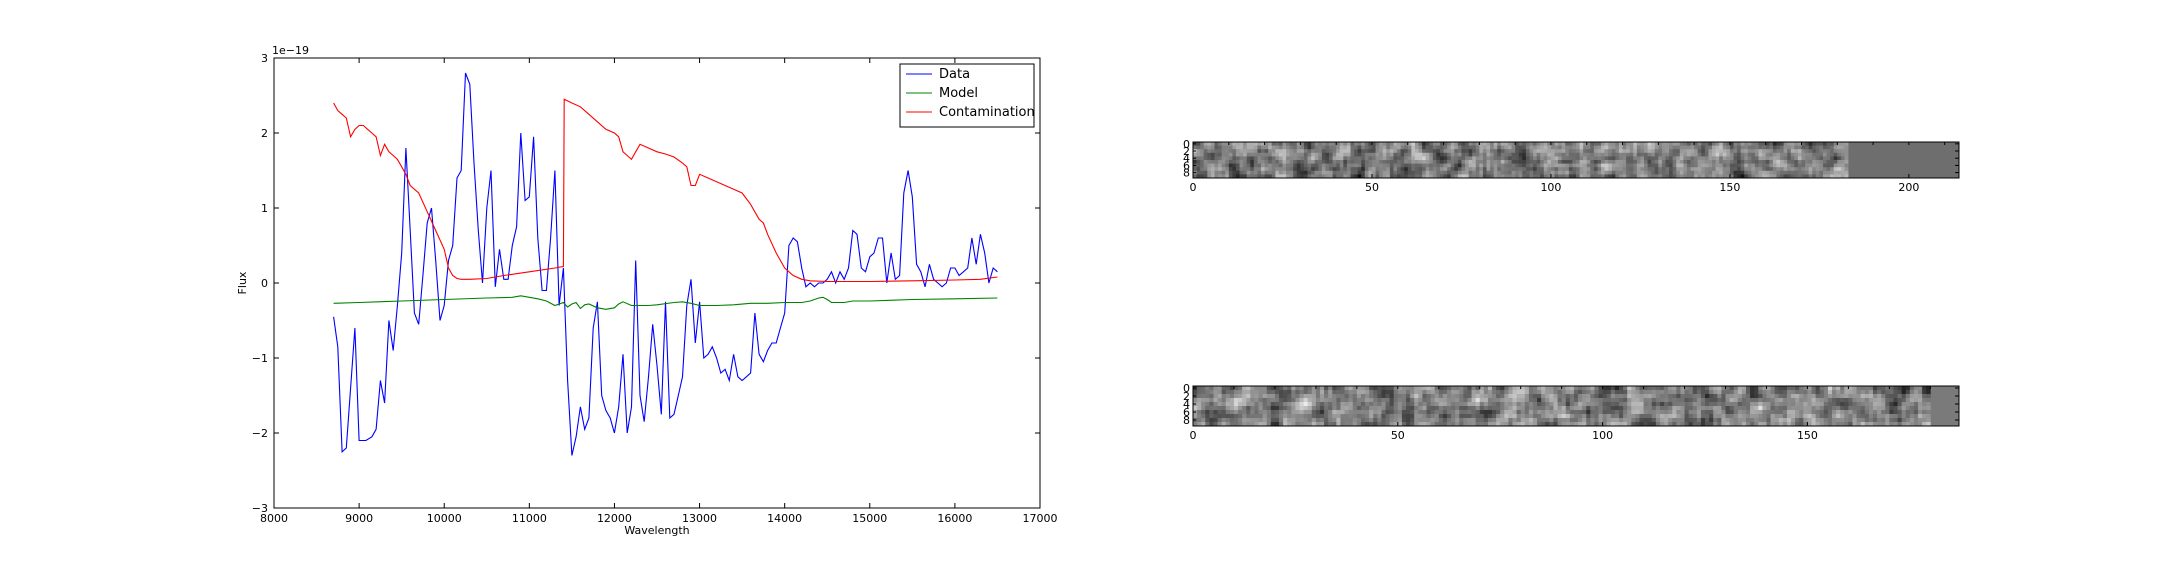 The image size is (2160, 576). What do you see at coordinates (665, 190) in the screenshot?
I see `series-line-contamination` at bounding box center [665, 190].